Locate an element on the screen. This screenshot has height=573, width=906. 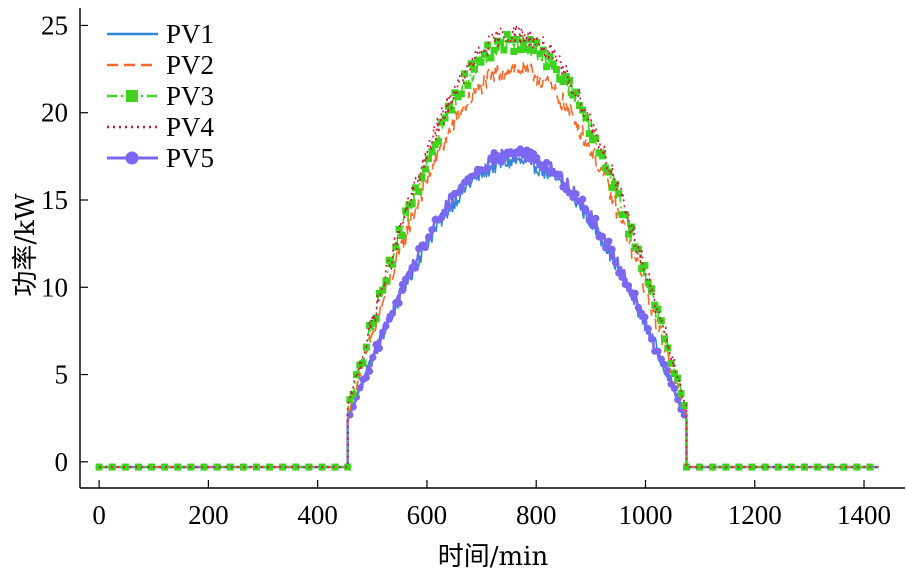
x-tick-label: 800 is located at coordinates (536, 515).